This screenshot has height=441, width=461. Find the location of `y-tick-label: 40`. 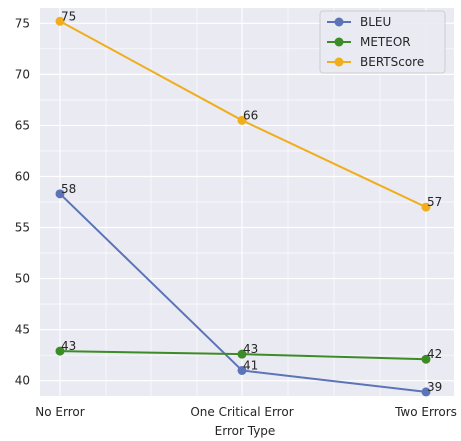

y-tick-label: 40 is located at coordinates (22, 381).